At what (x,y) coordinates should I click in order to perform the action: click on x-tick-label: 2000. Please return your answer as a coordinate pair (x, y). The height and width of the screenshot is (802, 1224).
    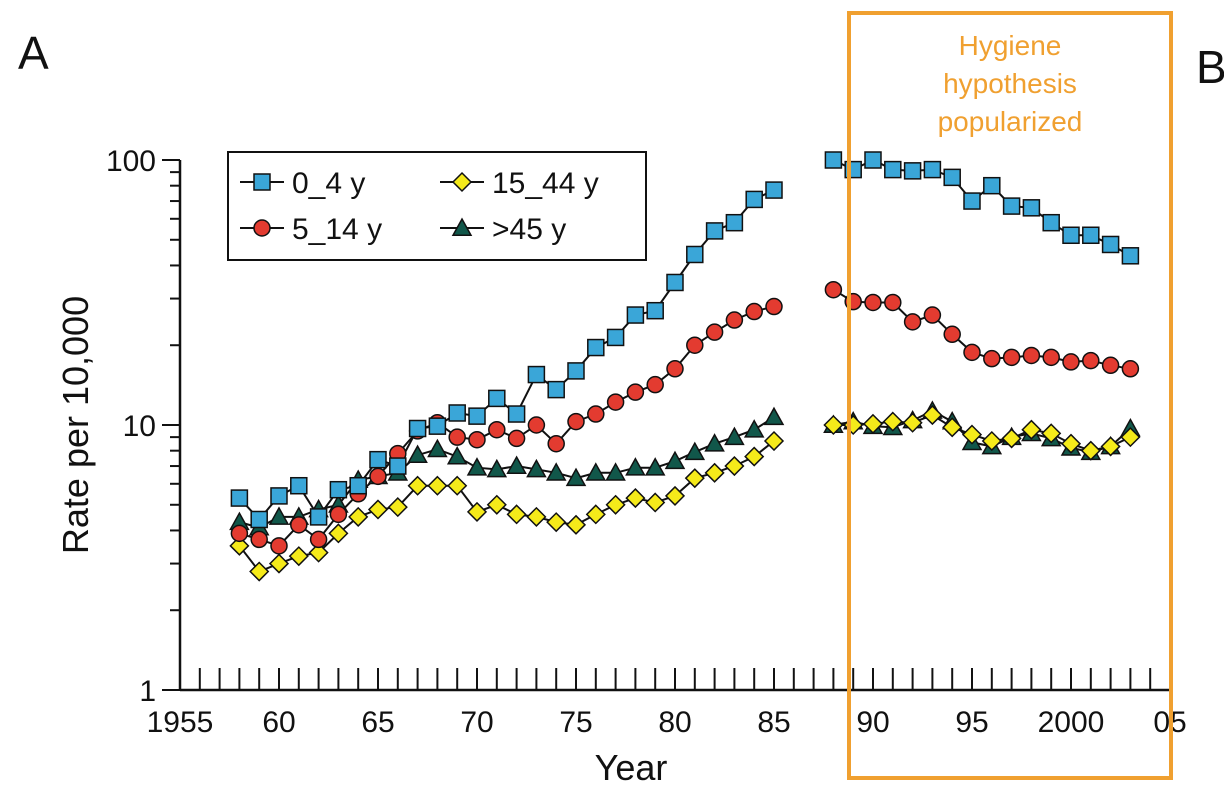
    Looking at the image, I should click on (1071, 722).